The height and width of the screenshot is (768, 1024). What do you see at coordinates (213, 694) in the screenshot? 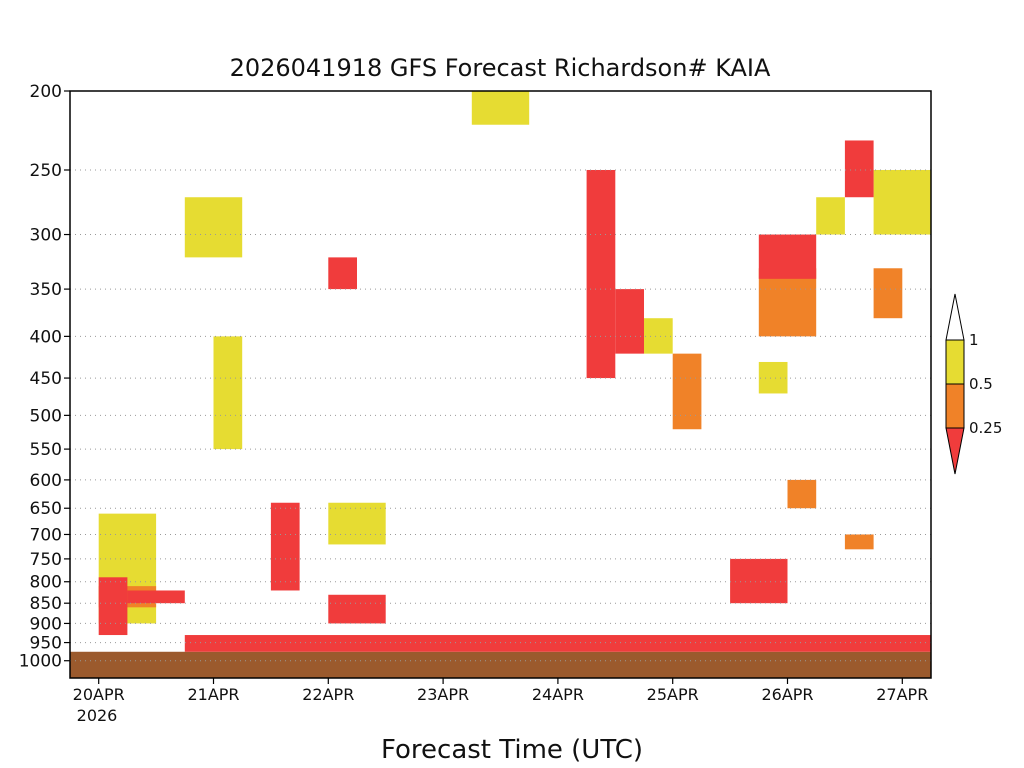
I see `x-tick-label: 21APR` at bounding box center [213, 694].